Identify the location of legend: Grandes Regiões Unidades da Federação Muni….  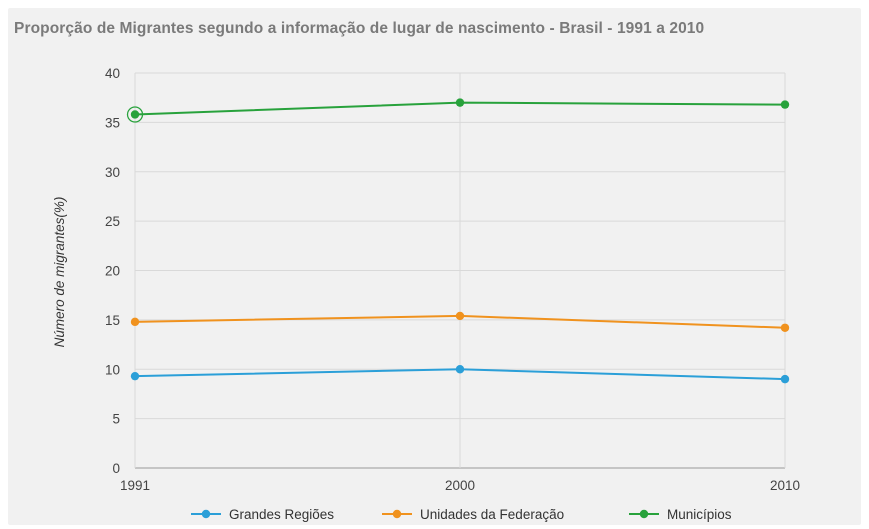
(461, 514).